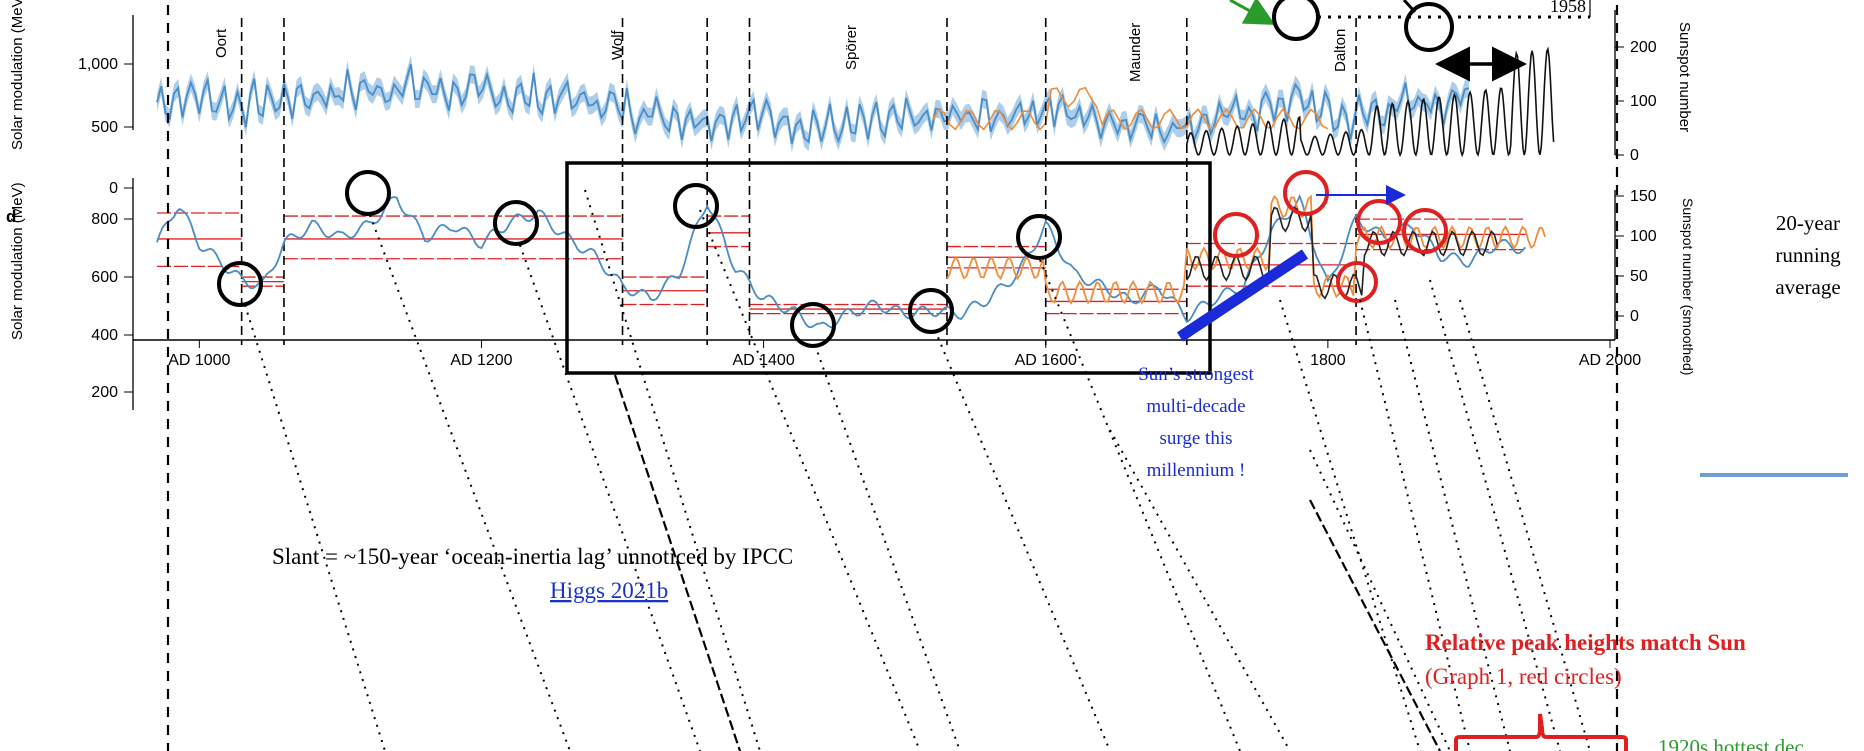 Image resolution: width=1864 pixels, height=751 pixels. What do you see at coordinates (1807, 287) in the screenshot?
I see `running-average-line: average` at bounding box center [1807, 287].